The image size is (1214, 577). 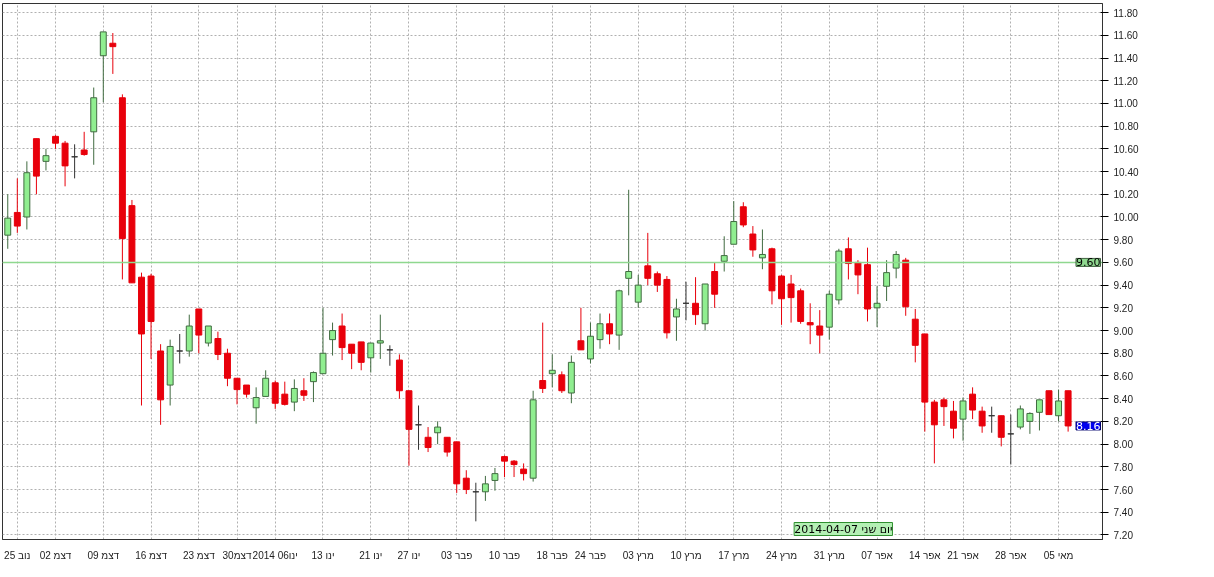 I want to click on x-tick-label: 30דצמ, so click(x=237, y=555).